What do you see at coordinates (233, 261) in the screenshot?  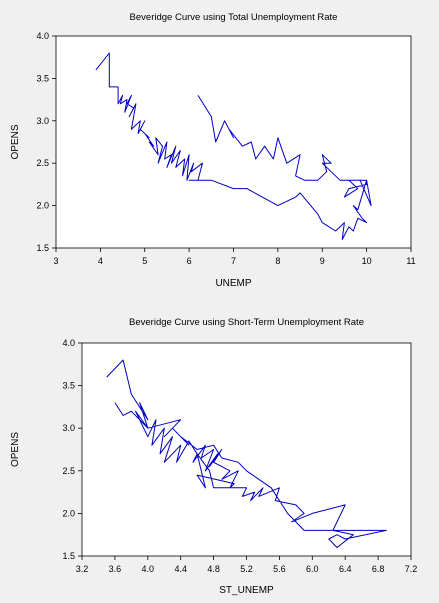 I see `x-tick-label: 7` at bounding box center [233, 261].